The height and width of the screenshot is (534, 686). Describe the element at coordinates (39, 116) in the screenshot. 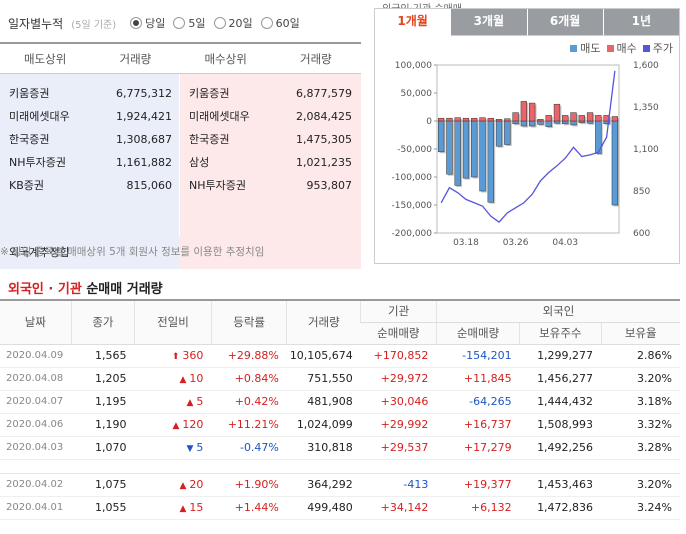

I see `broker-name: 미래에셋대우` at that location.